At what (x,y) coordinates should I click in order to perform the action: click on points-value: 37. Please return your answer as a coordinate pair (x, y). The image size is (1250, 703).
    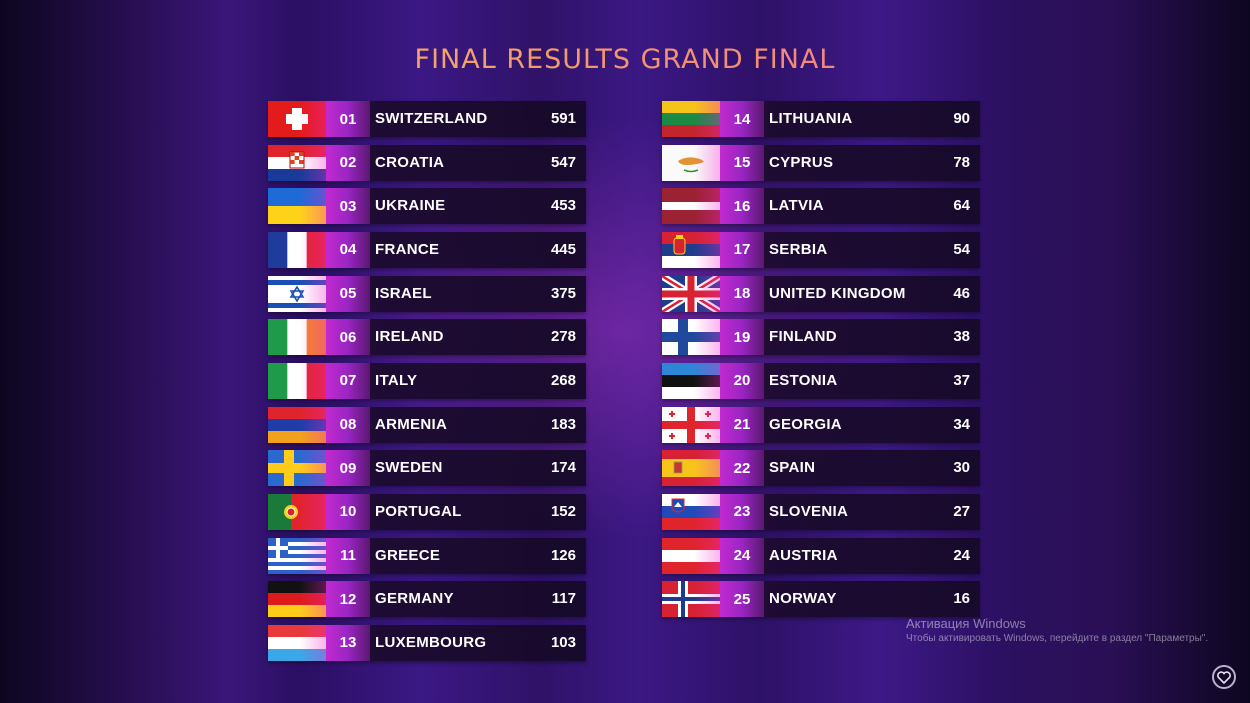
    Looking at the image, I should click on (961, 380).